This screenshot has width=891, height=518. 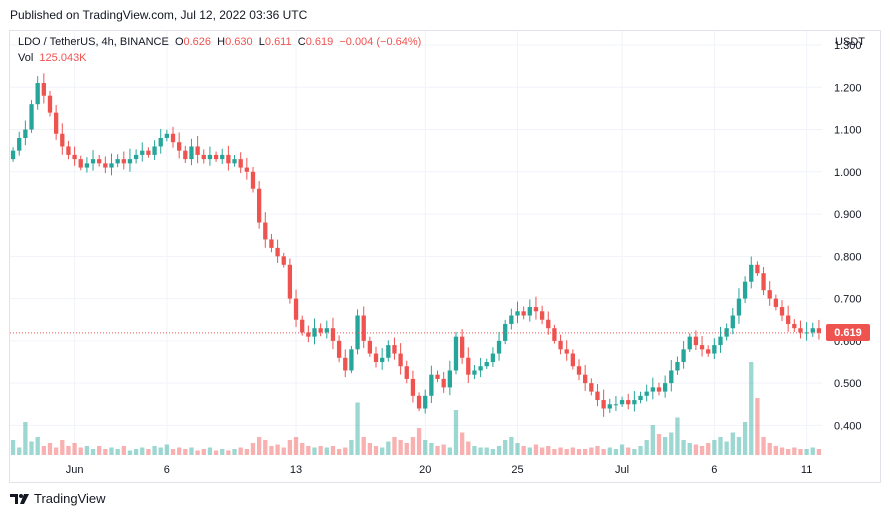 What do you see at coordinates (93, 42) in the screenshot?
I see `symbol-label: LDO / TetherUS, 4h, BINANCE` at bounding box center [93, 42].